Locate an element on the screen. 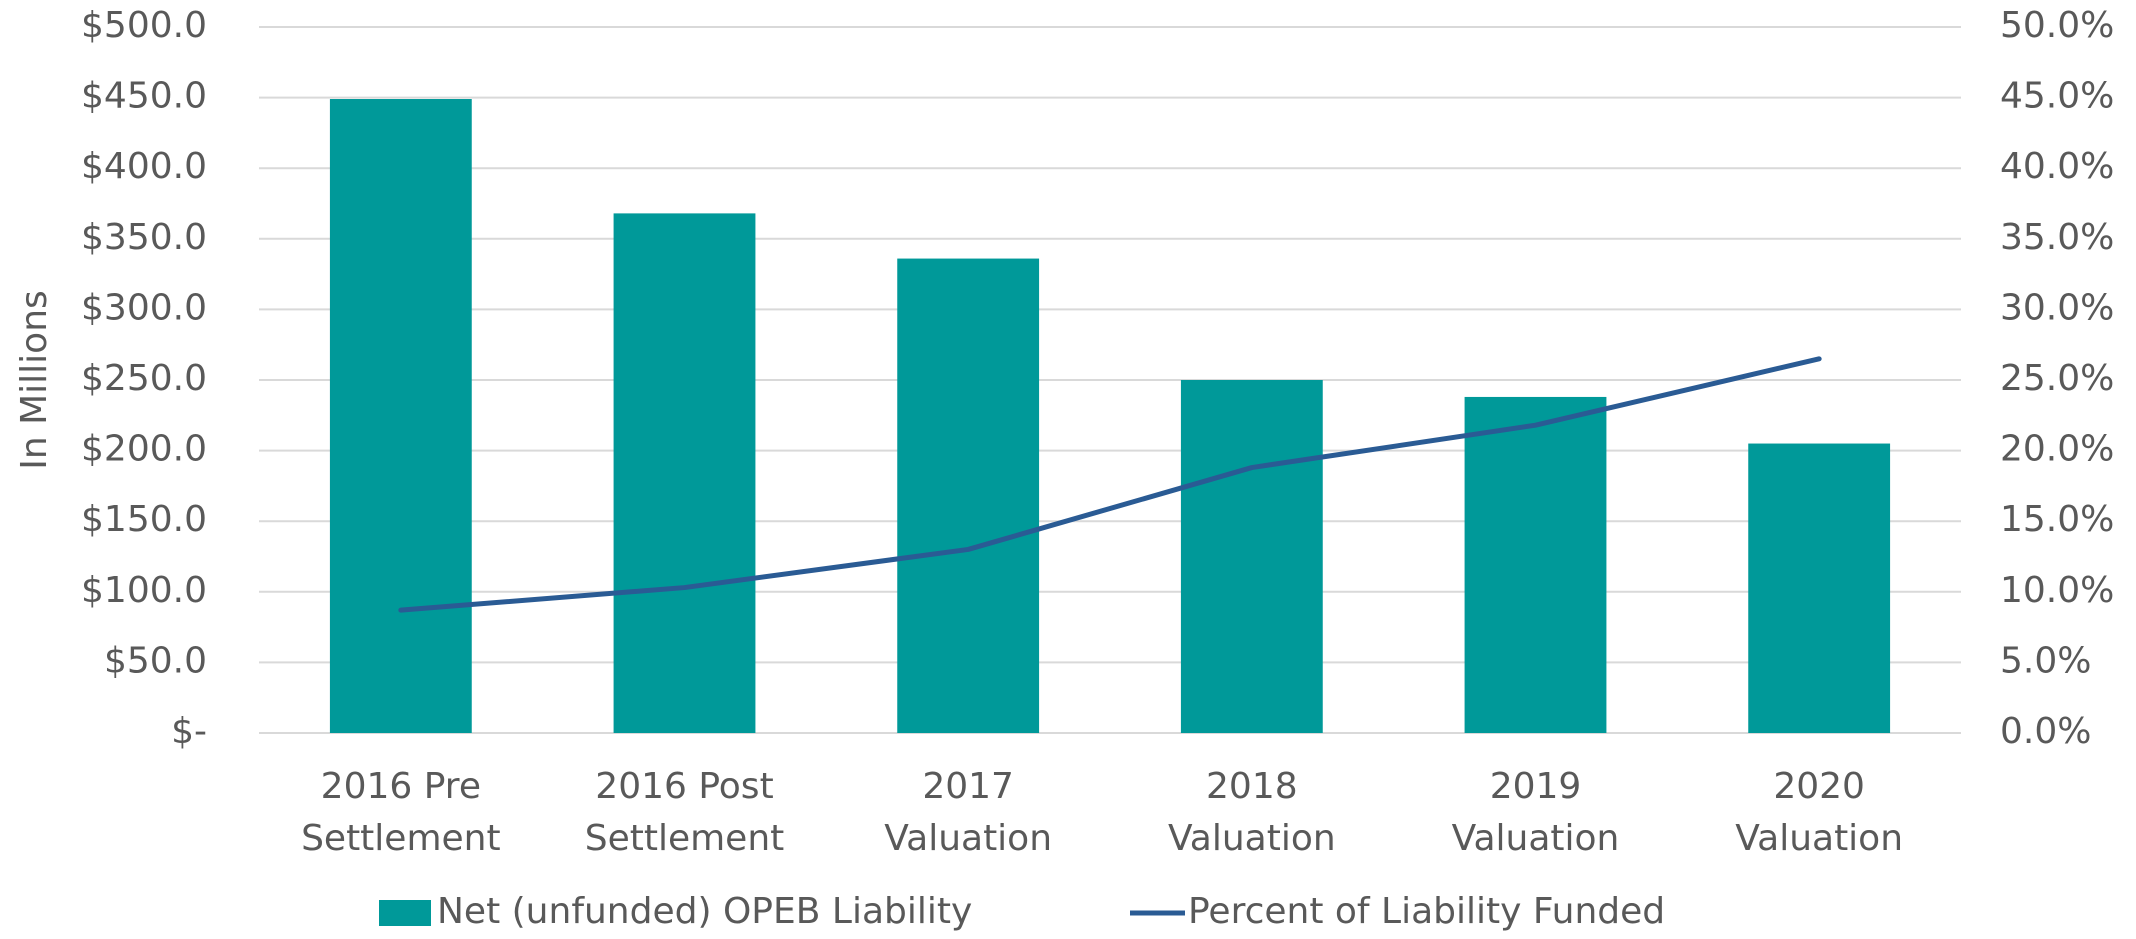  x-tick-label: 2016 Post is located at coordinates (684, 786).